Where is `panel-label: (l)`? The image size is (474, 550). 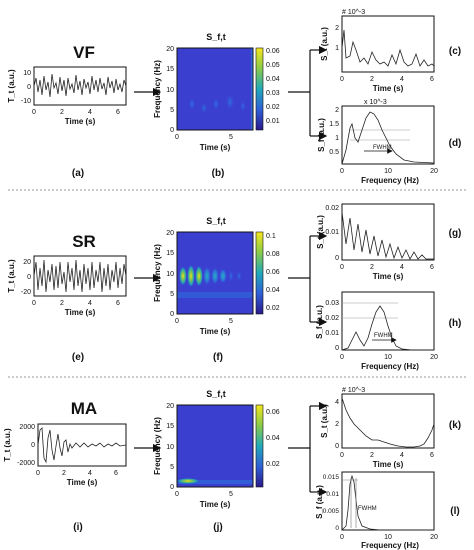 panel-label: (l) is located at coordinates (454, 511).